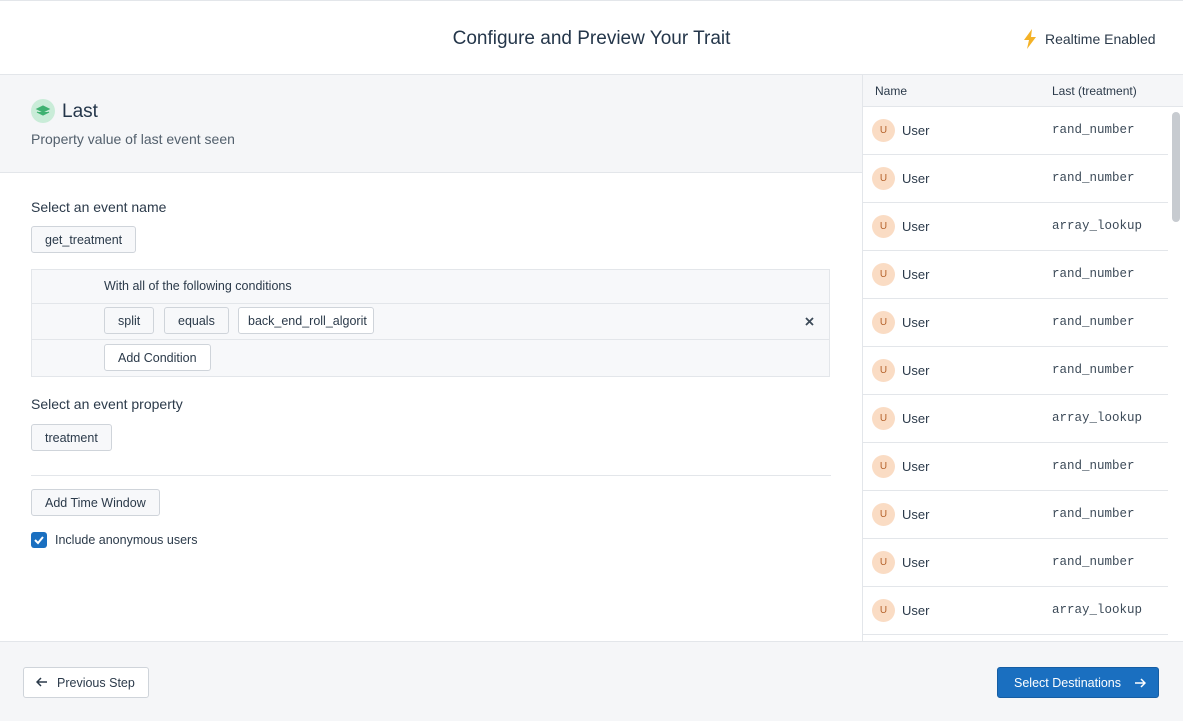 Image resolution: width=1183 pixels, height=721 pixels. What do you see at coordinates (591, 681) in the screenshot?
I see `footer: Previous Step Select Destinations` at bounding box center [591, 681].